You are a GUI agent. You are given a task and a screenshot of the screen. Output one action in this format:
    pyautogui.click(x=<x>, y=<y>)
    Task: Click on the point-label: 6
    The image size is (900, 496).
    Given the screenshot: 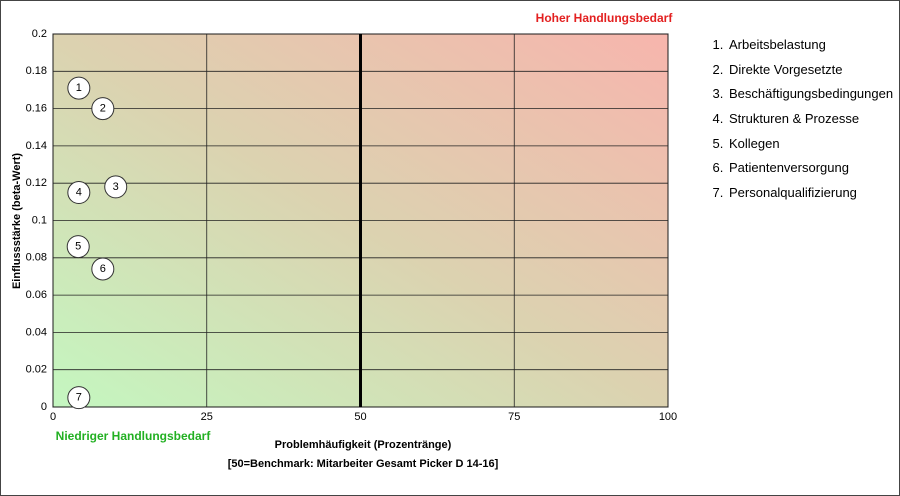 What is the action you would take?
    pyautogui.click(x=103, y=269)
    